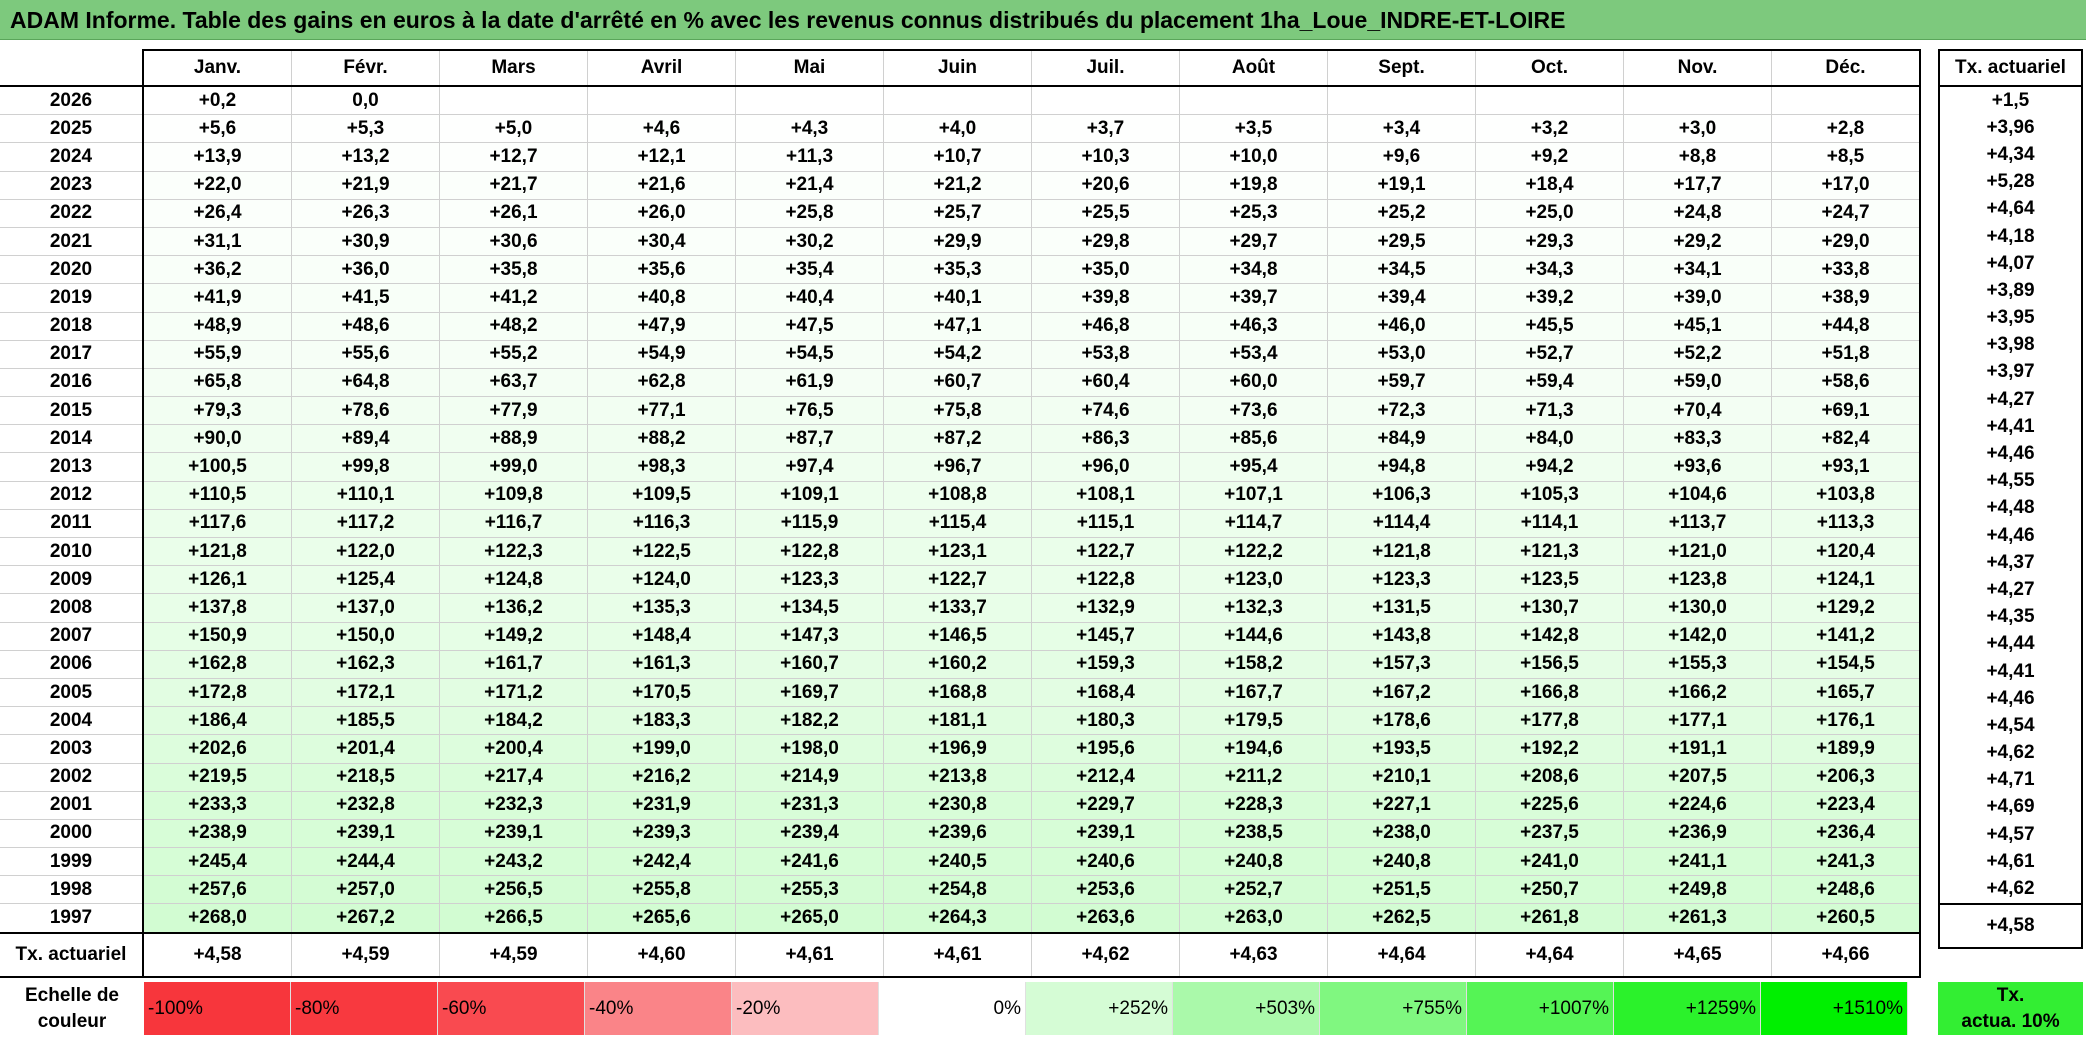 The height and width of the screenshot is (1037, 2086). I want to click on gain-cell: +25,0, so click(1549, 213).